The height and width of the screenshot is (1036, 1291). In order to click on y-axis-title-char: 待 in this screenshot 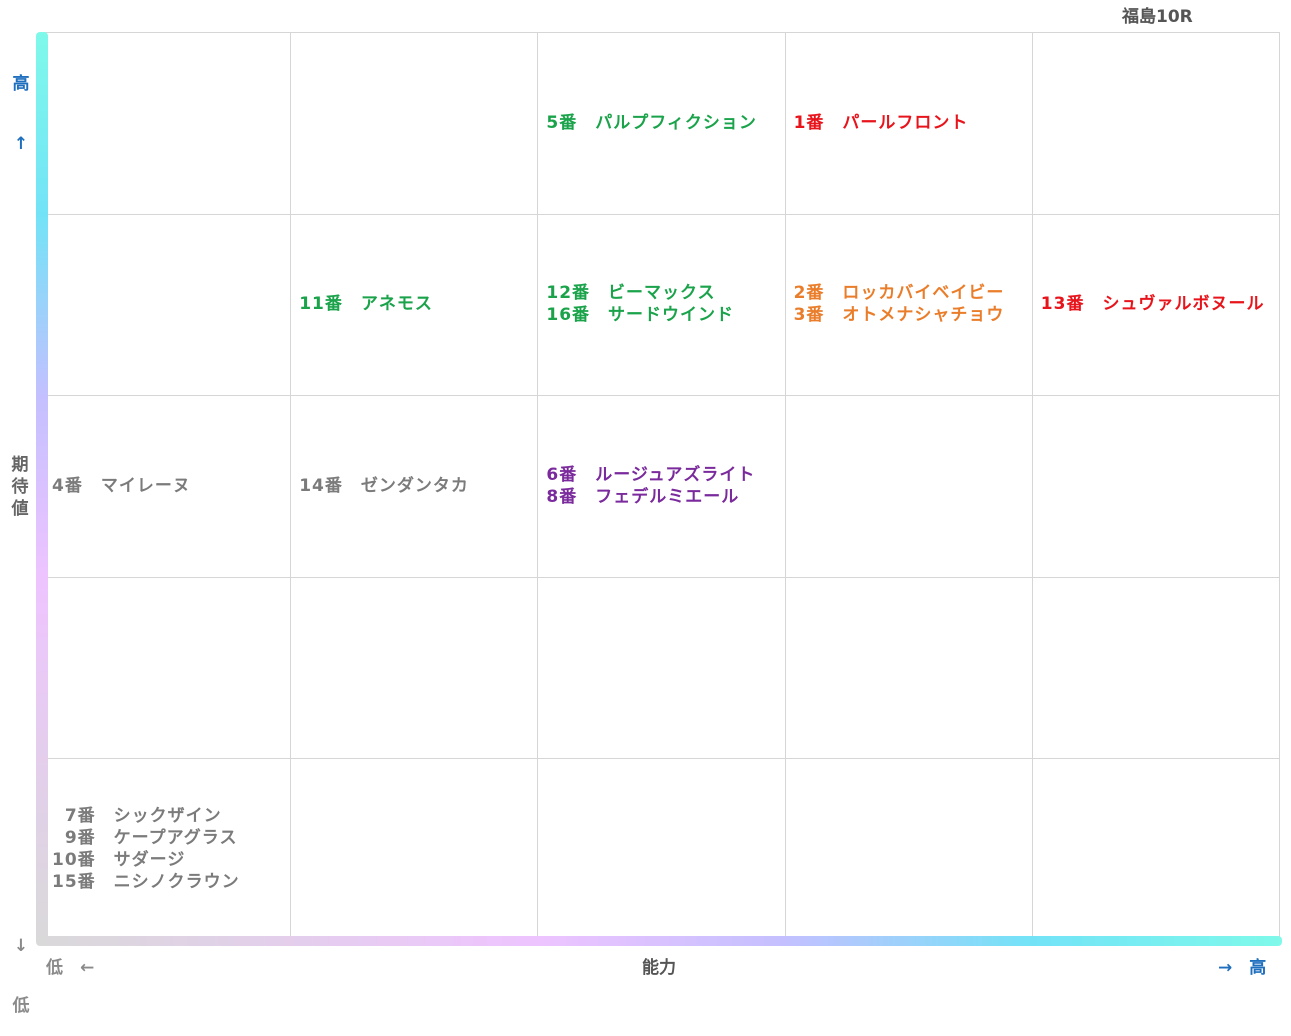, I will do `click(20, 487)`.